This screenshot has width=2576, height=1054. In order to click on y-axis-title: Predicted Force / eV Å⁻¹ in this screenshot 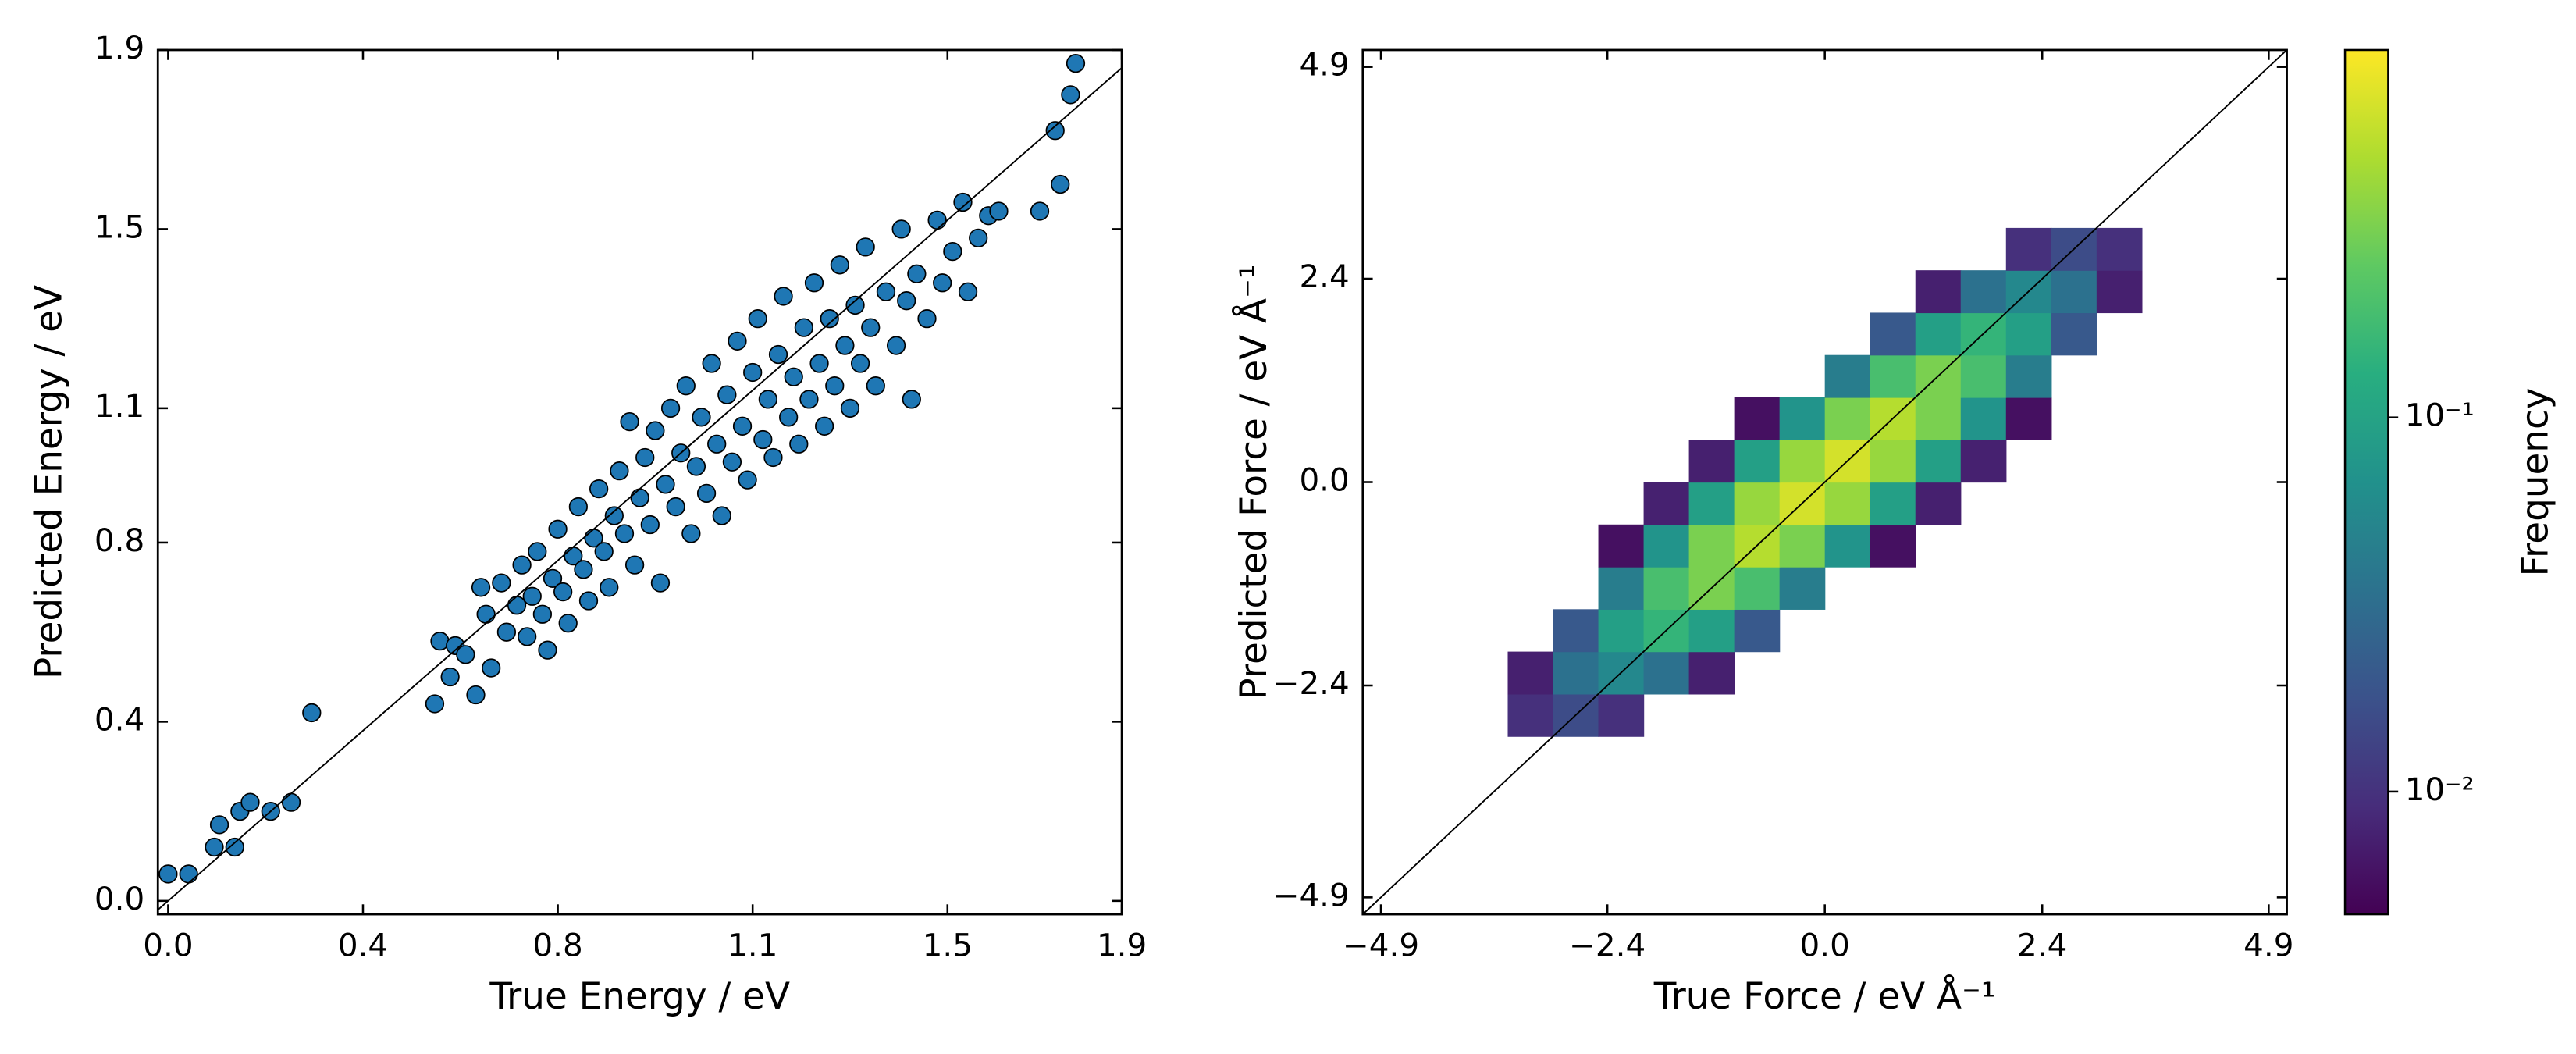, I will do `click(1254, 482)`.